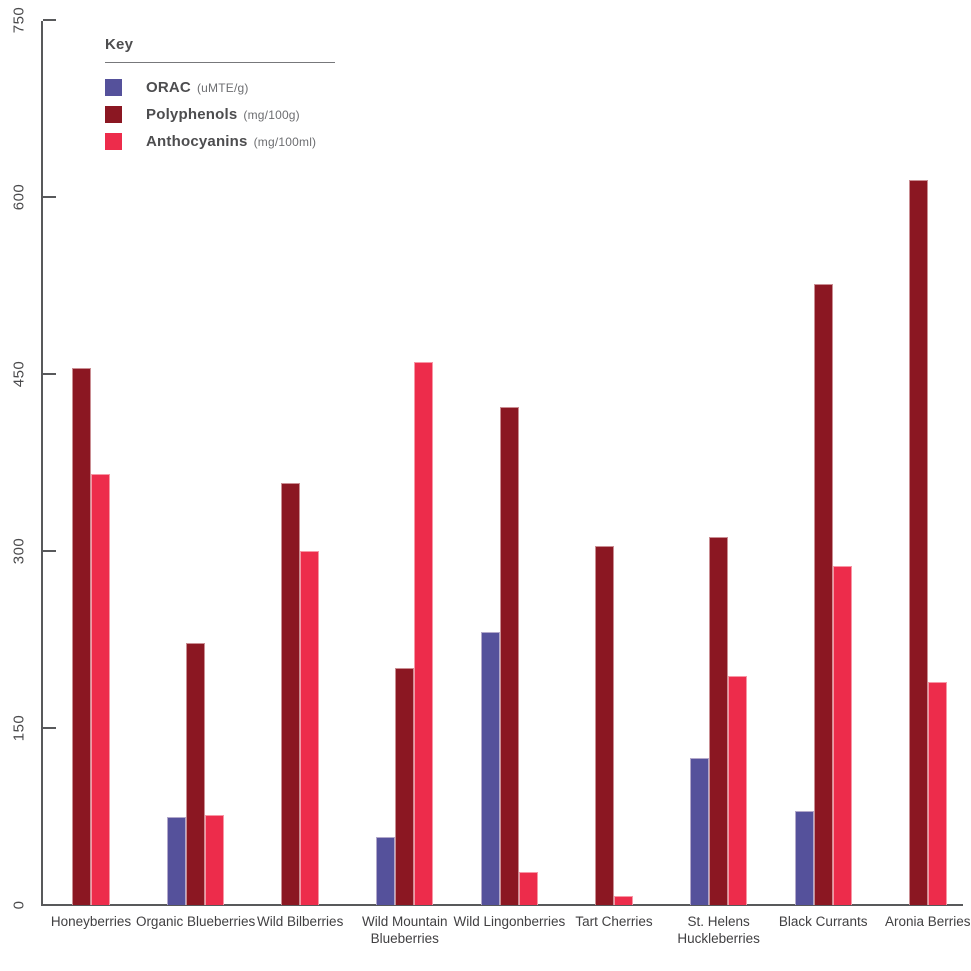  What do you see at coordinates (502, 905) in the screenshot?
I see `x-axis` at bounding box center [502, 905].